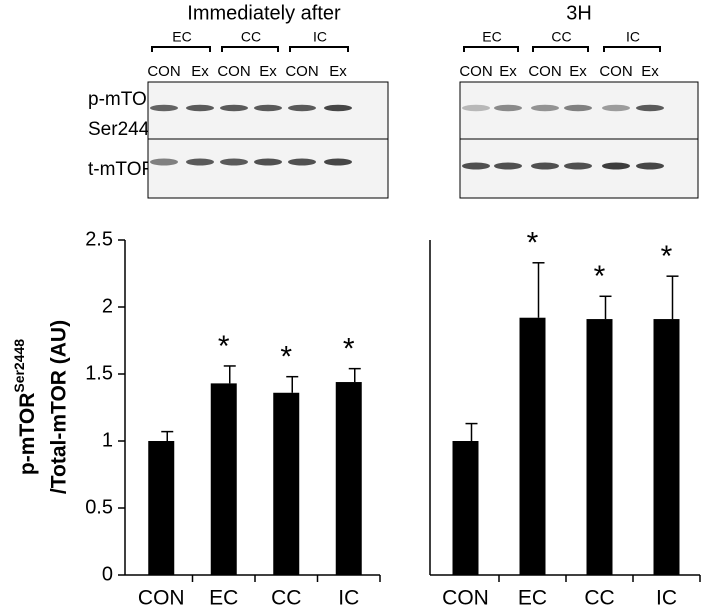 The image size is (709, 612). What do you see at coordinates (99, 239) in the screenshot?
I see `y-tick-label: 2.5` at bounding box center [99, 239].